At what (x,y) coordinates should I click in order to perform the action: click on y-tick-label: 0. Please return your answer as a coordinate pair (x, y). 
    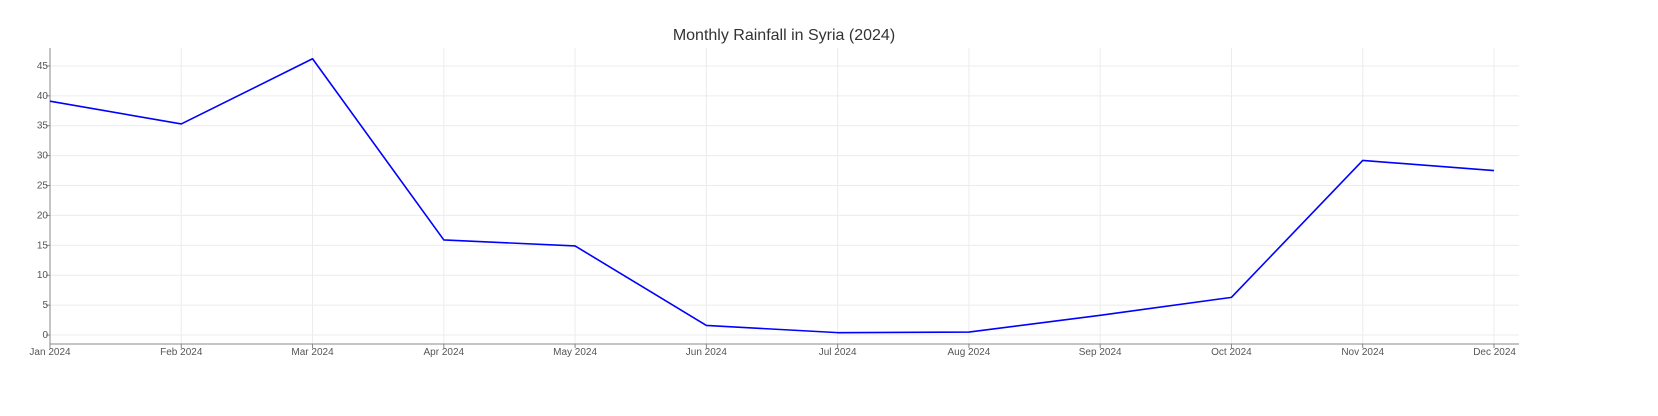
    Looking at the image, I should click on (45, 335).